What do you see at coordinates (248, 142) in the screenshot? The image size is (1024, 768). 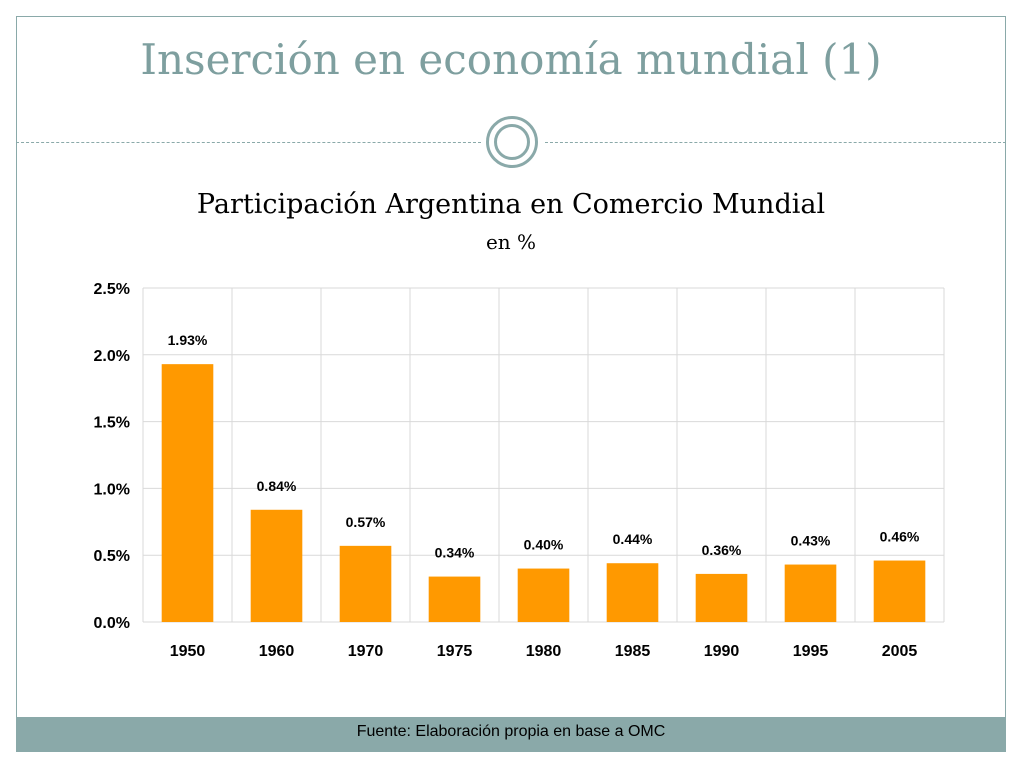 I see `title-divider-left` at bounding box center [248, 142].